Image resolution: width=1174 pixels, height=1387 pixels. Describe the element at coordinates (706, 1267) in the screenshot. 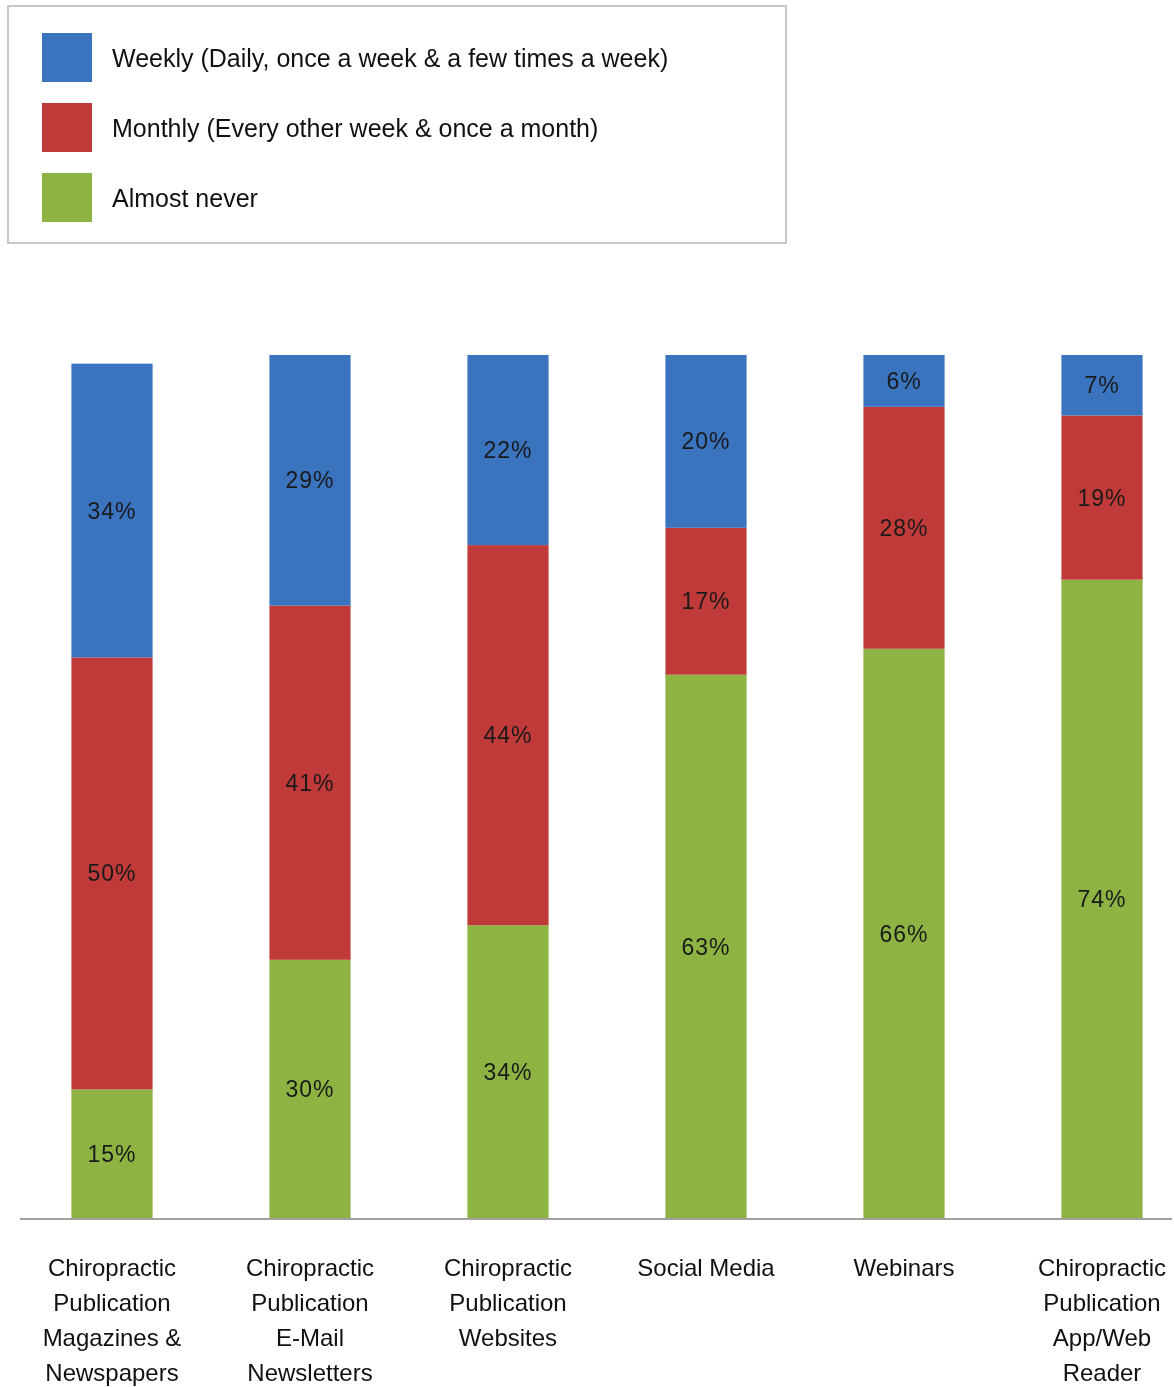

I see `x-tick-label: Social Media` at that location.